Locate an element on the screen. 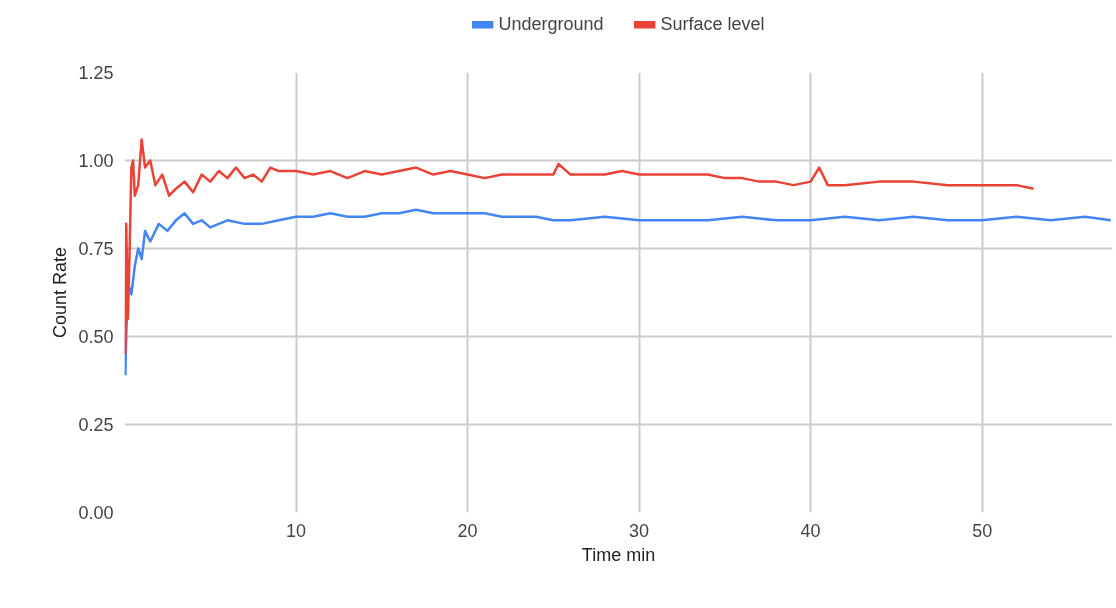  legend-label: Surface level is located at coordinates (712, 24).